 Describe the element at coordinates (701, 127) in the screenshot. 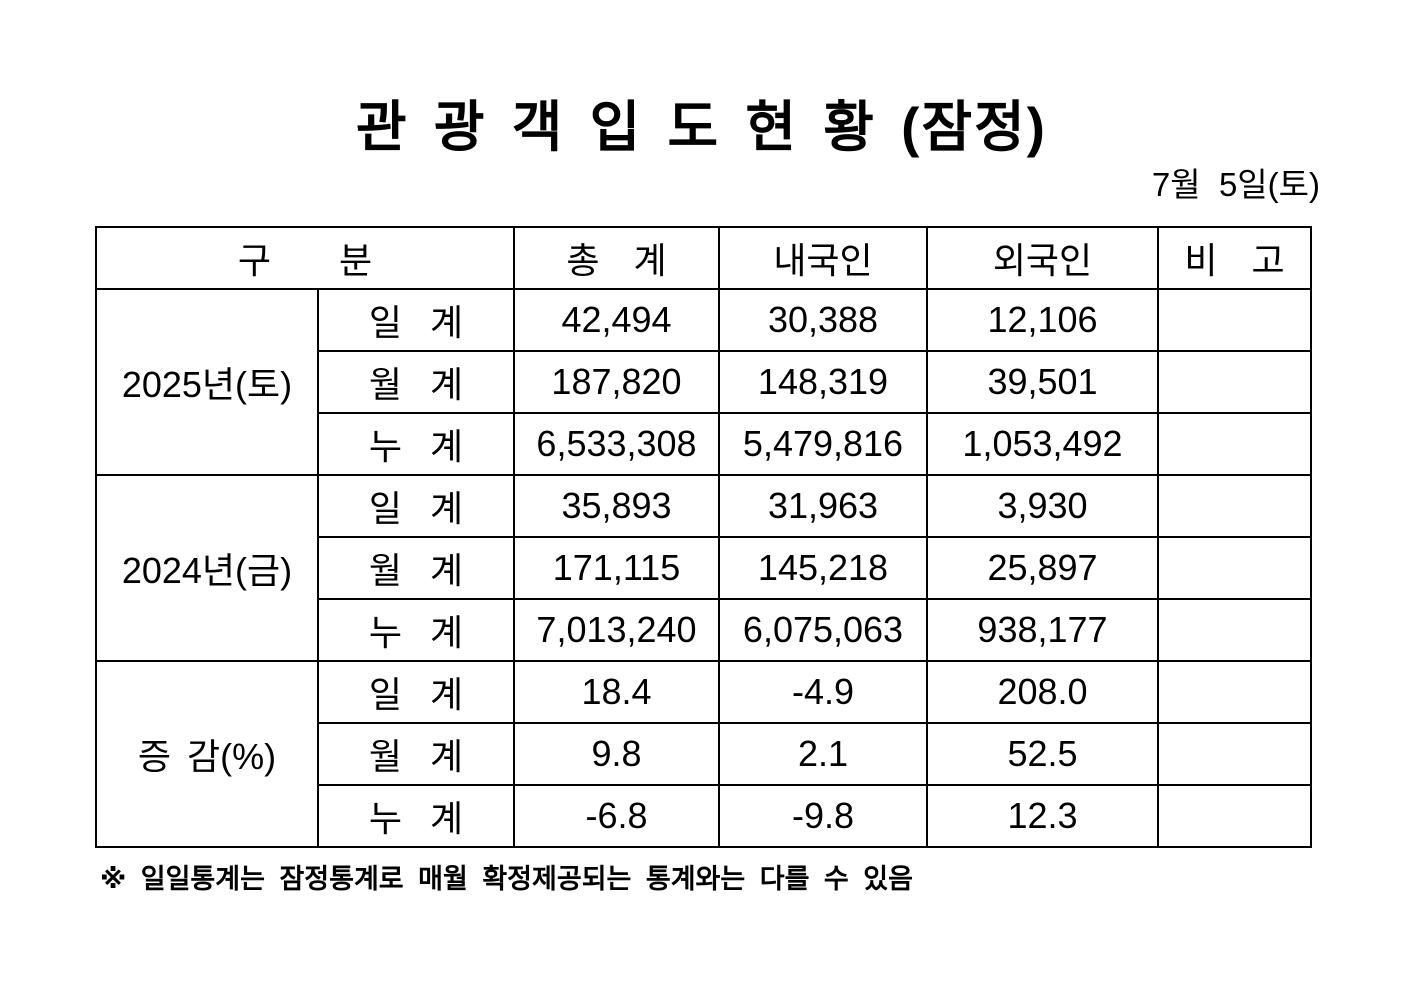

I see `page-title: 관 광 객 입 도 현 황 (잠정)` at that location.